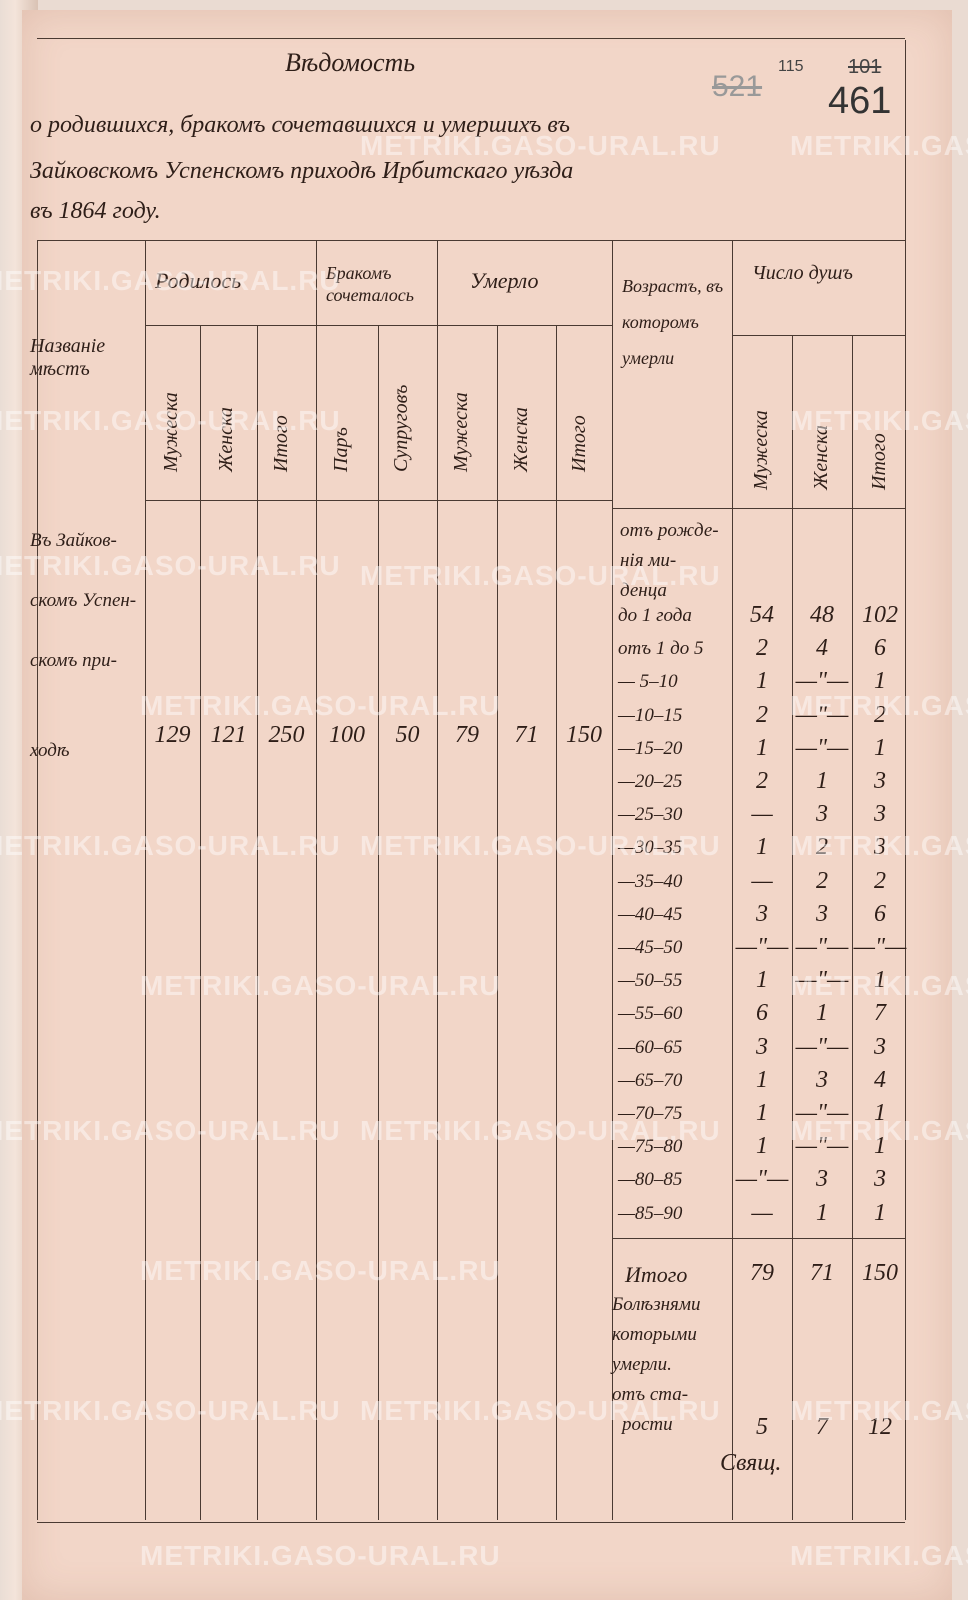  What do you see at coordinates (648, 682) in the screenshot?
I see `age-range: — 5–10` at bounding box center [648, 682].